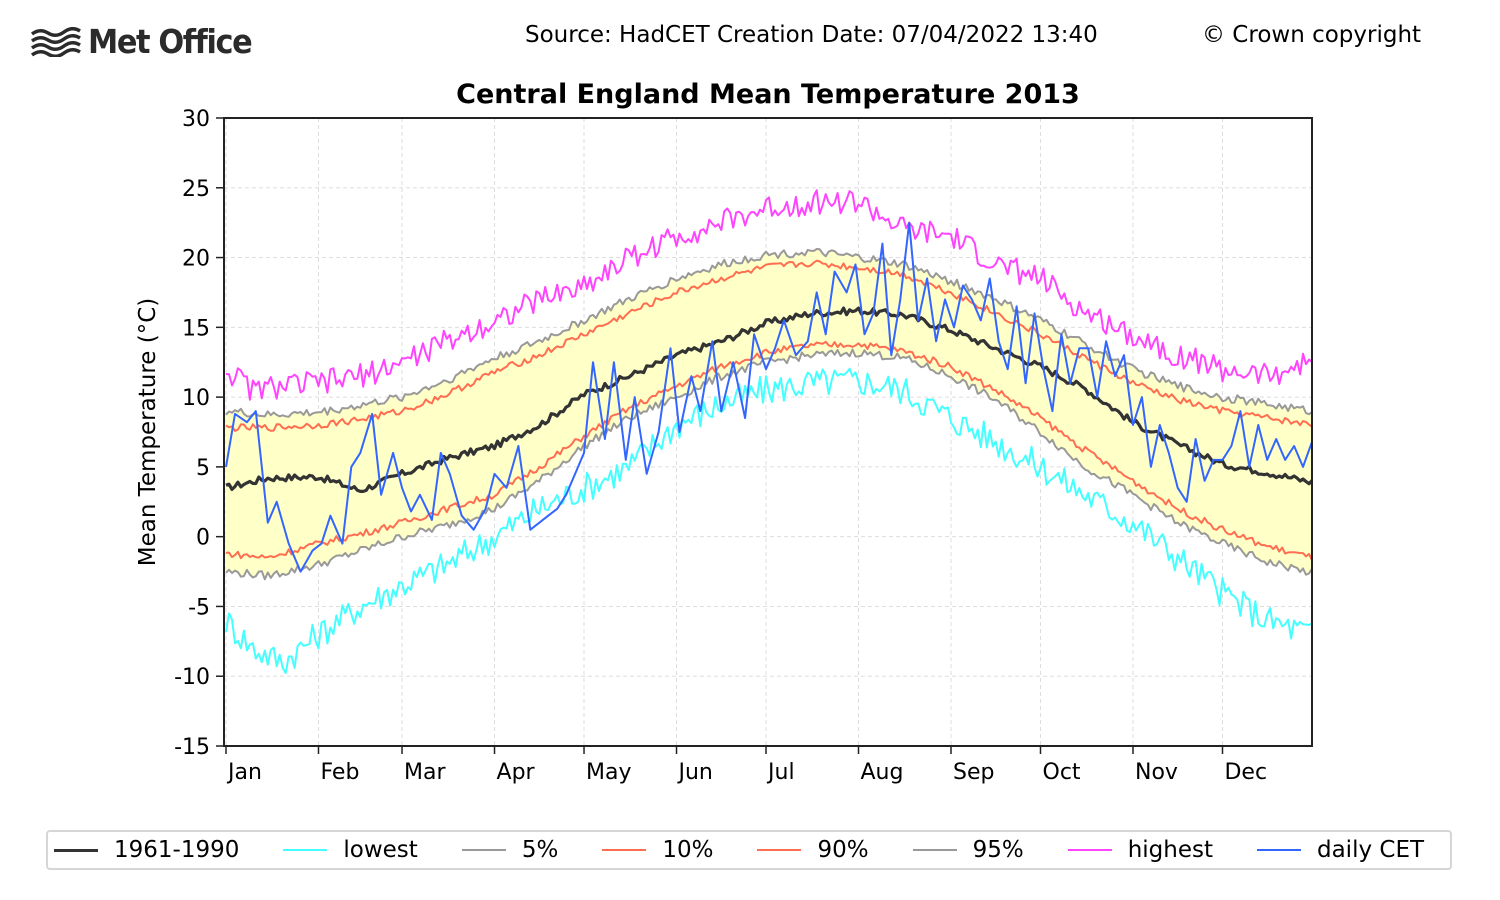  I want to click on x-tick-label: Apr, so click(516, 772).